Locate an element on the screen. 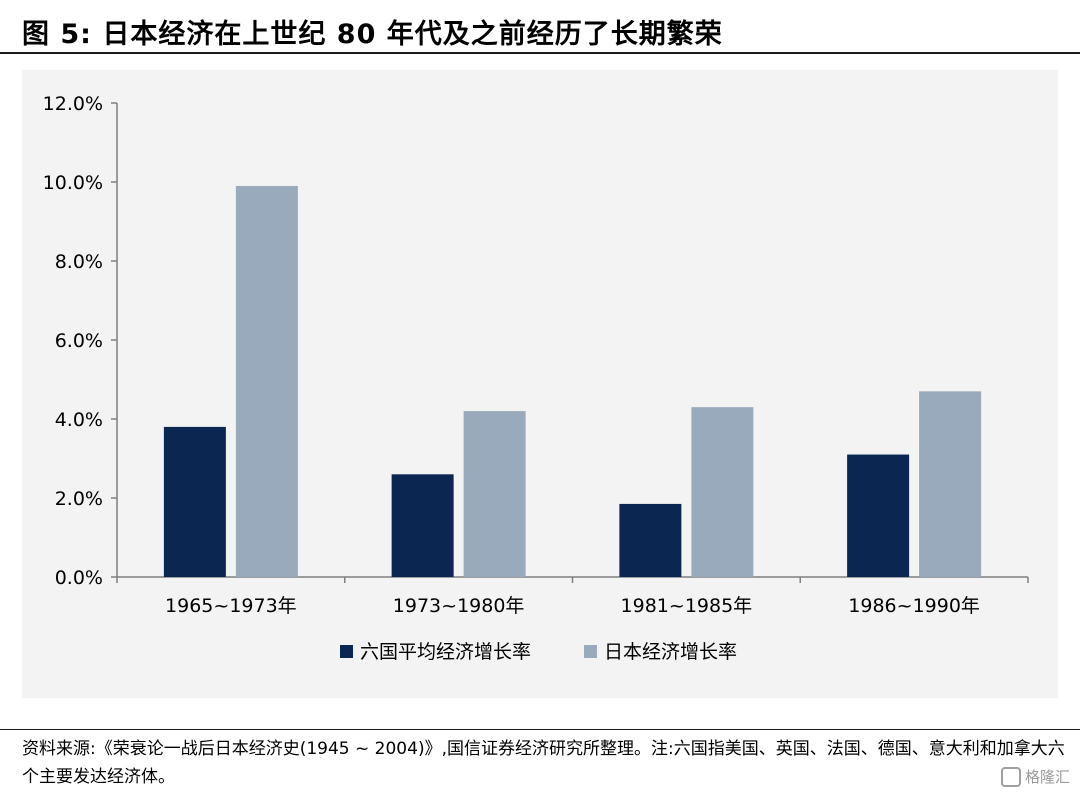 Image resolution: width=1080 pixels, height=793 pixels. y-tick-label: 10.0% is located at coordinates (73, 183).